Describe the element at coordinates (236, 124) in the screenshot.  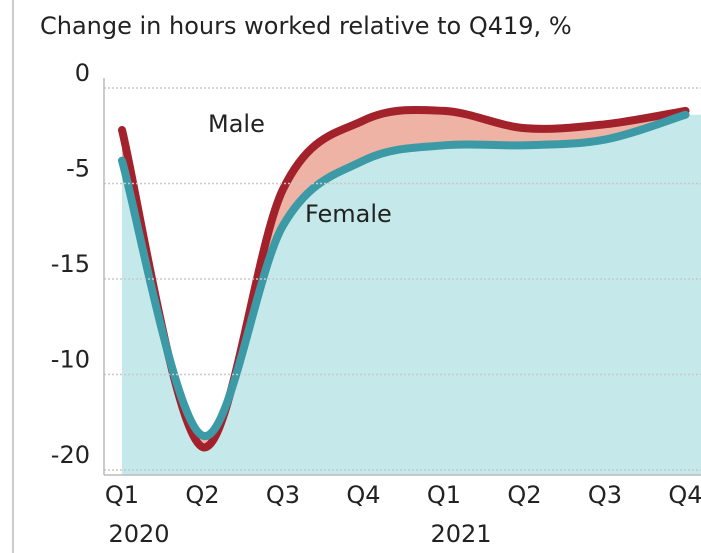
I see `series-label: Male` at that location.